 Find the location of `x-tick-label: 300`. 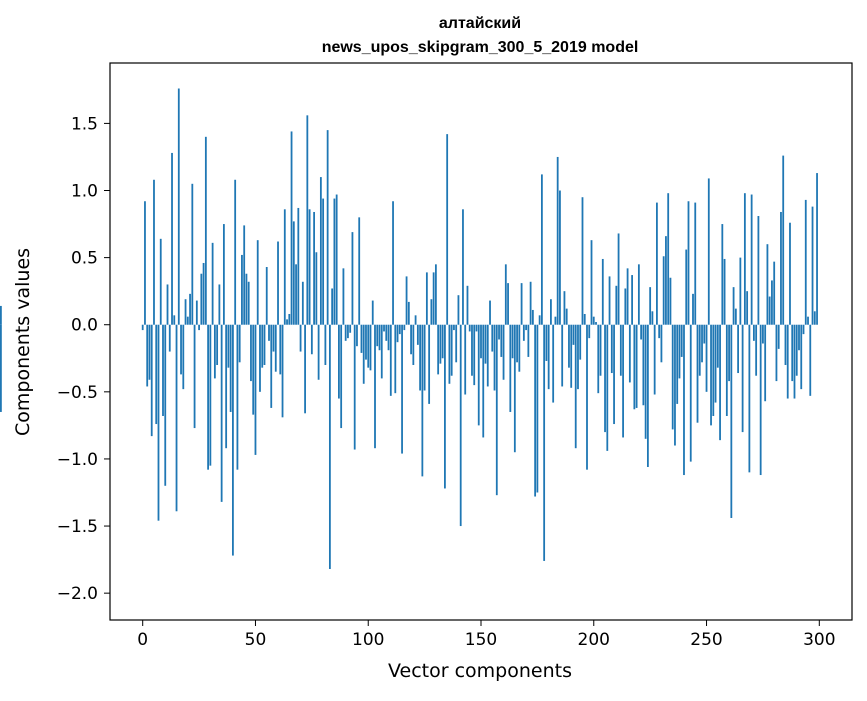

x-tick-label: 300 is located at coordinates (819, 640).